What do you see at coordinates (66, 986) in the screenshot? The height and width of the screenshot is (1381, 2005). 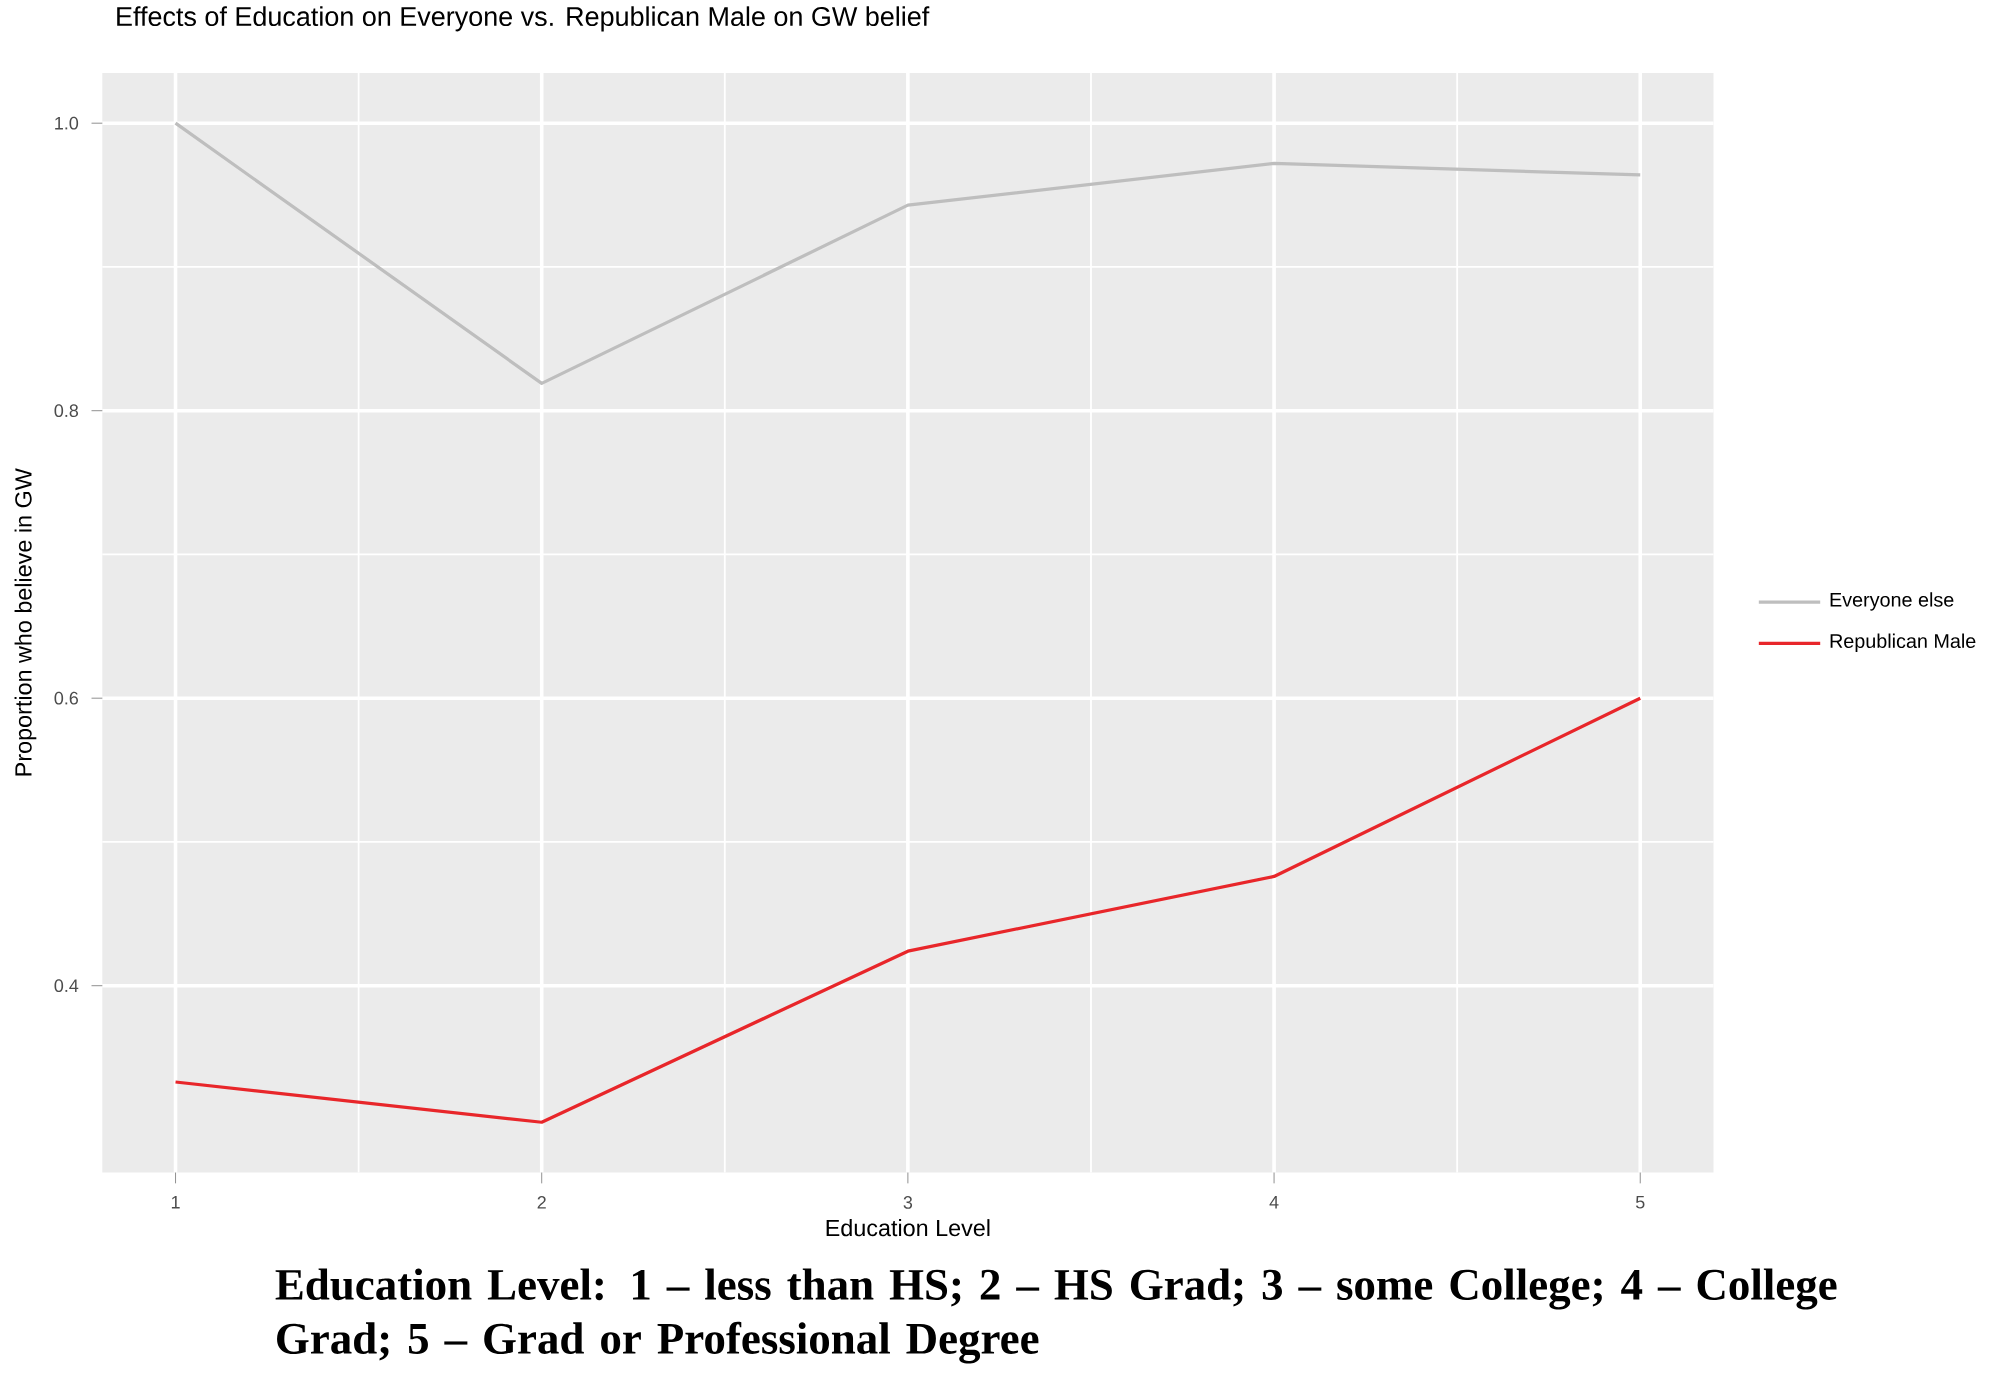 I see `y-tick-label: 0.4` at bounding box center [66, 986].